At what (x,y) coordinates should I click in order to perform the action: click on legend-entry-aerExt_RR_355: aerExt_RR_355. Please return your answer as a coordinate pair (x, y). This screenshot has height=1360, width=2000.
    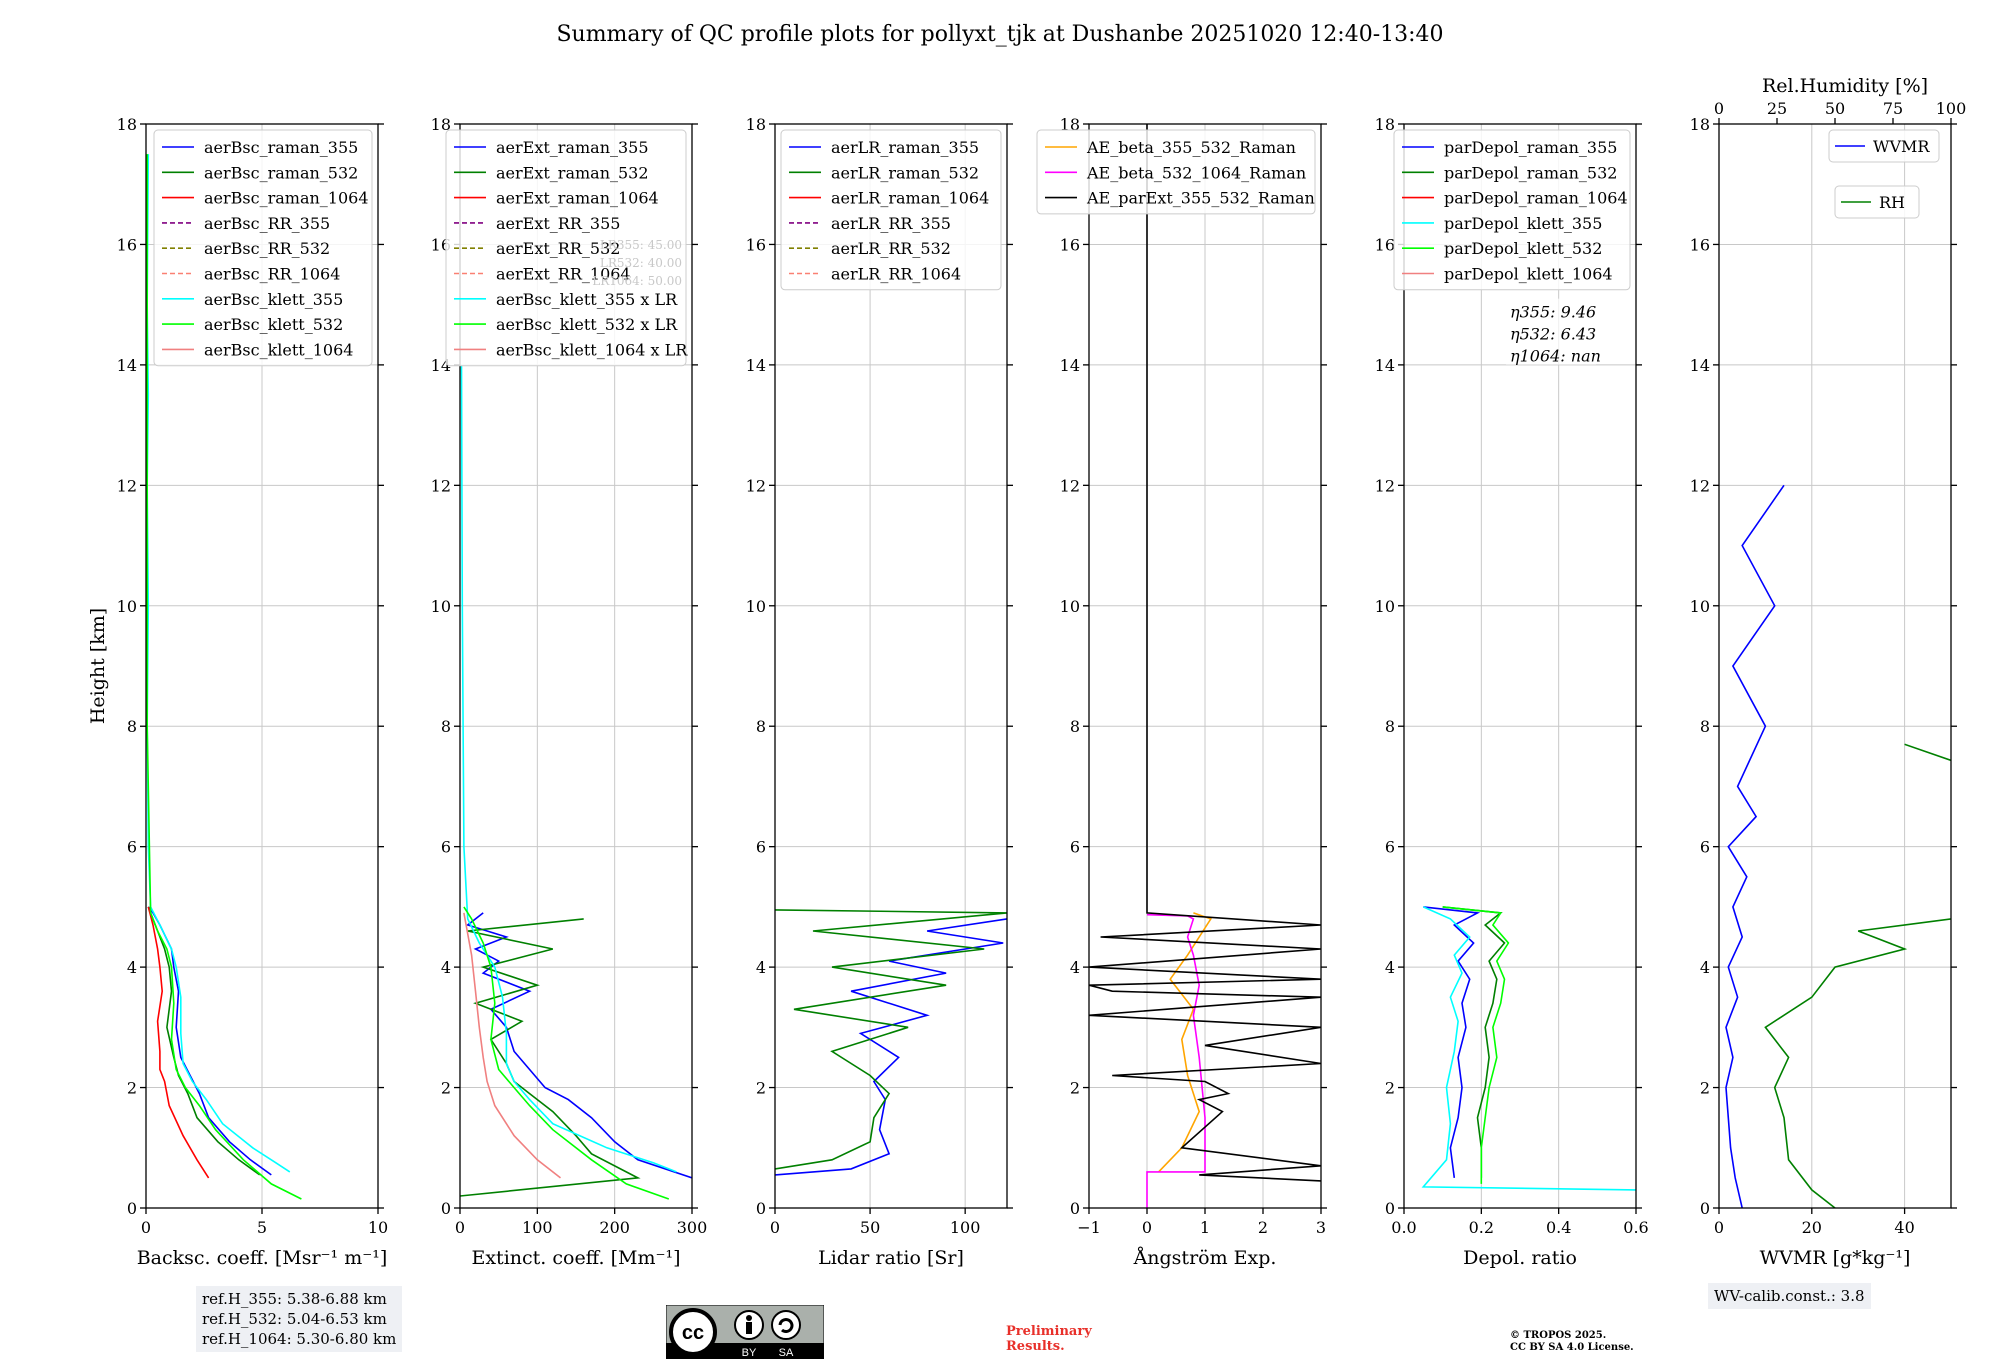
    Looking at the image, I should click on (558, 223).